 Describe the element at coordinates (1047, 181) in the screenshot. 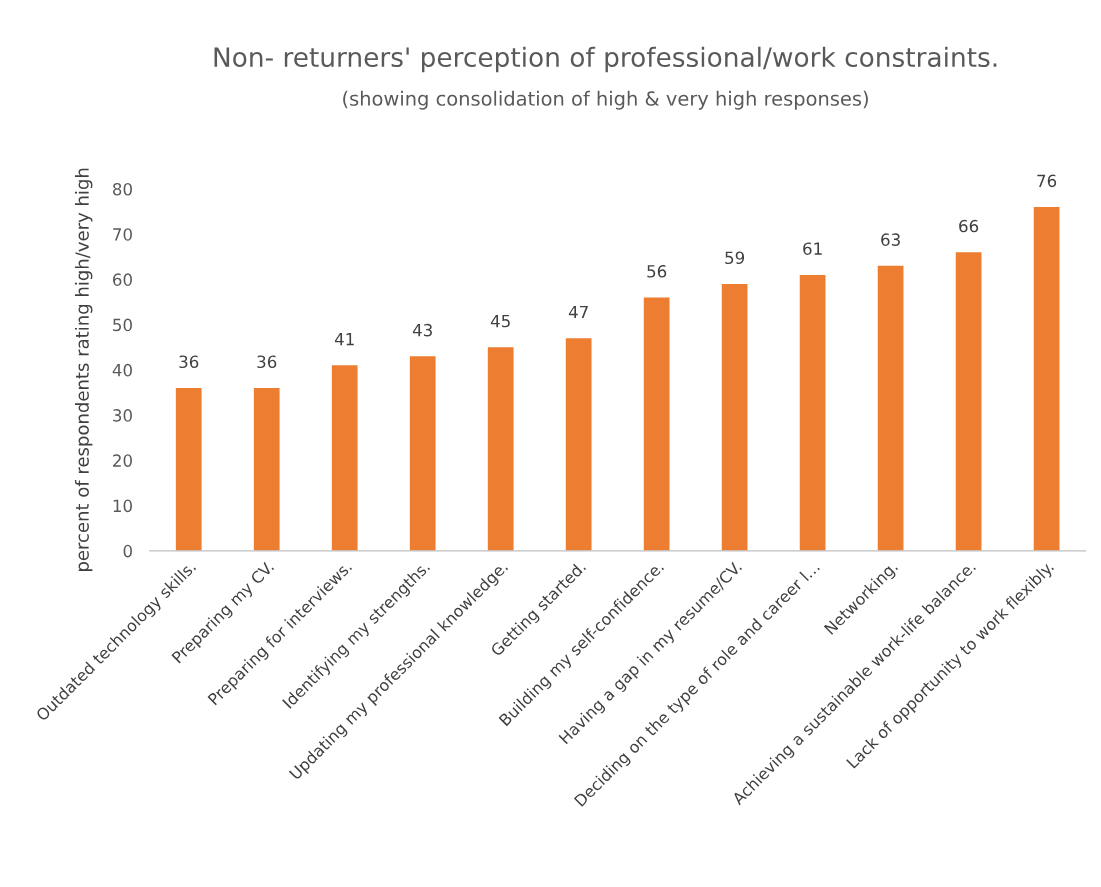

I see `data-label: 76` at that location.